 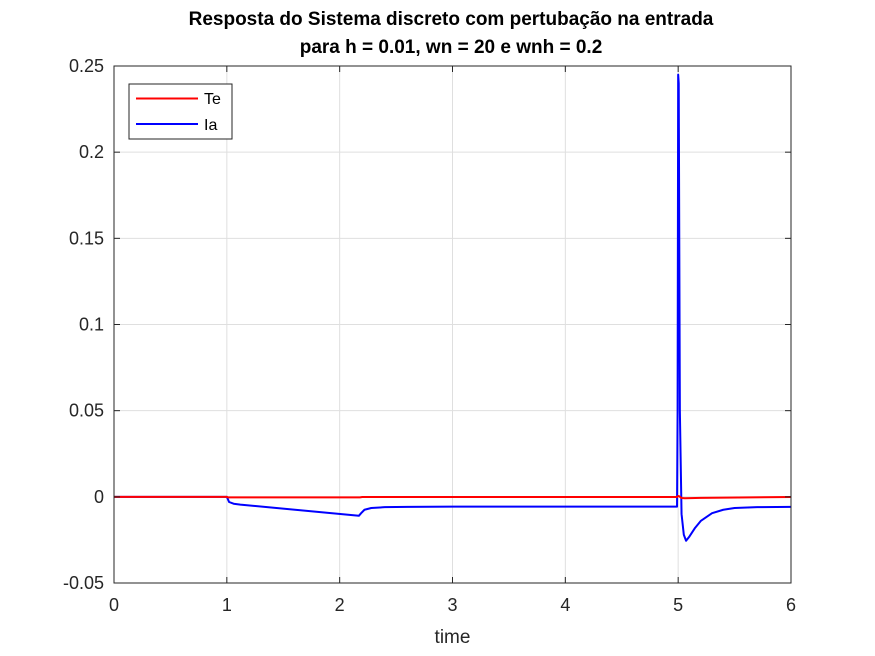 What do you see at coordinates (86, 411) in the screenshot?
I see `y-tick-label: 0.05` at bounding box center [86, 411].